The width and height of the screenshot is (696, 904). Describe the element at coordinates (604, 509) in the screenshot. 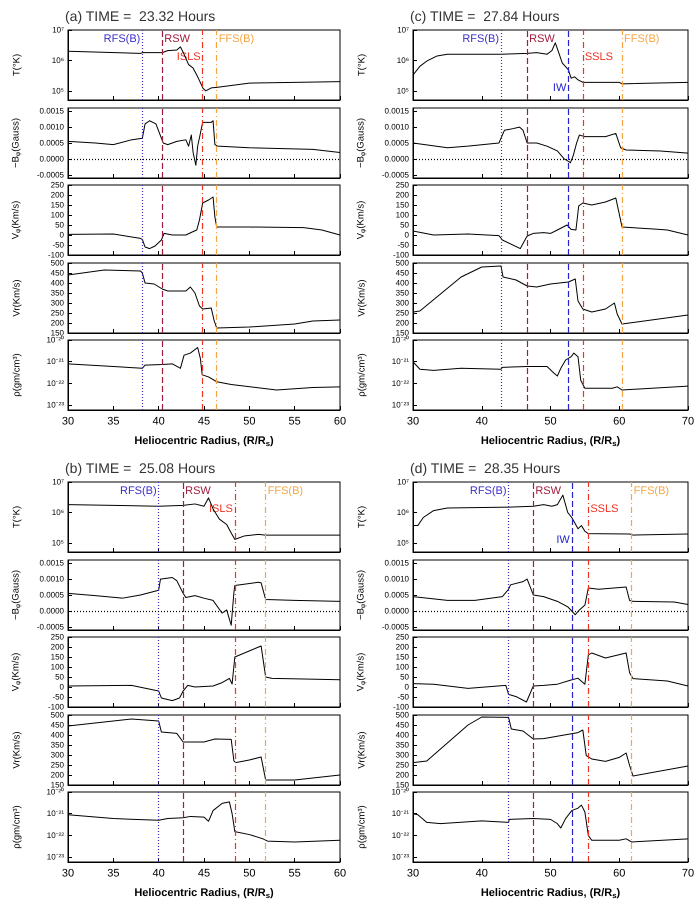

I see `ref-line-label: SSLS` at that location.